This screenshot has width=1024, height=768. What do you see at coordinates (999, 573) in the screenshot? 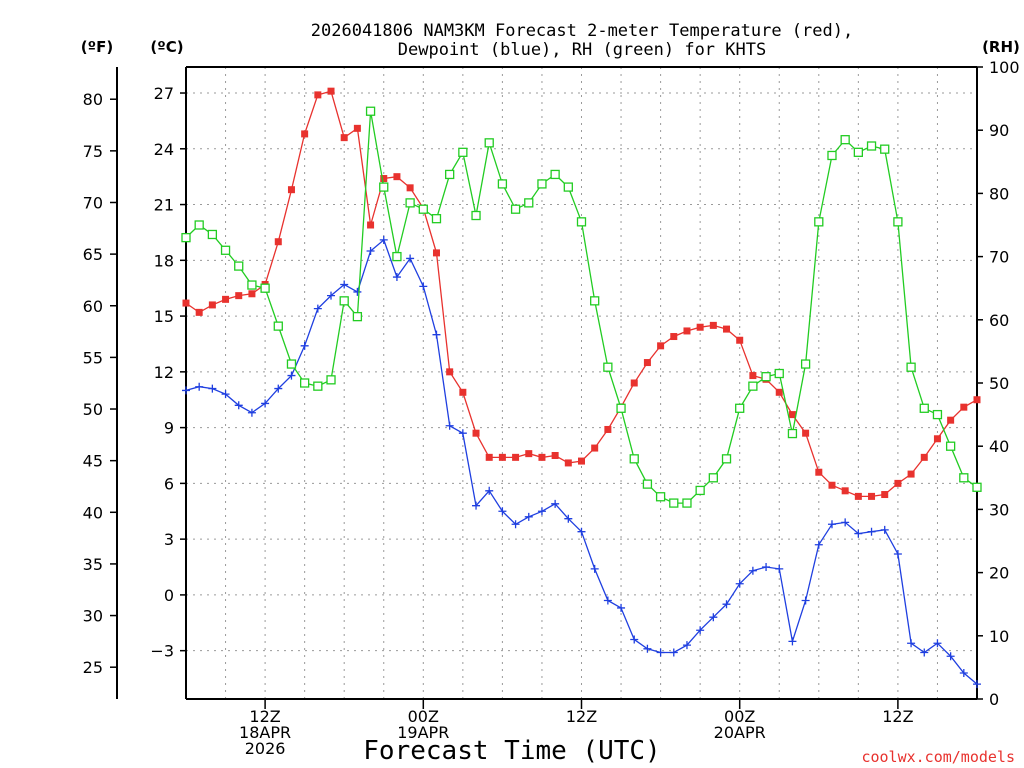
I see `rh-tick-label: 20` at bounding box center [999, 573].